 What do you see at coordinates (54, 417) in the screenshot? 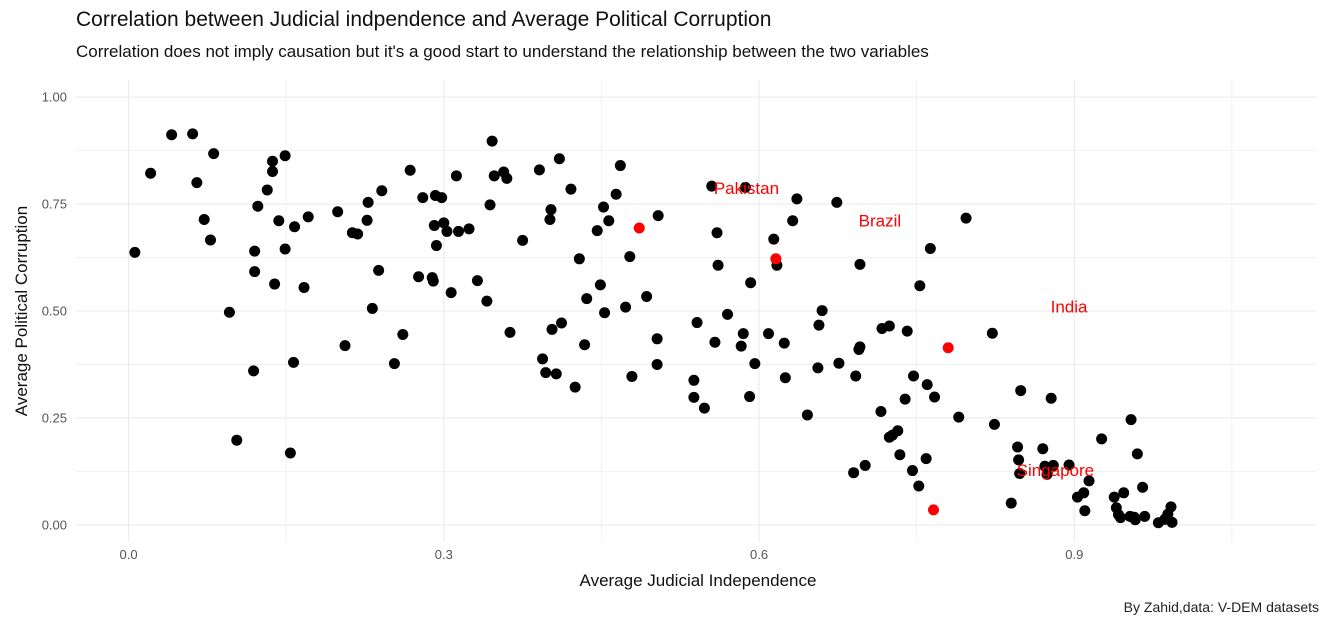
I see `y-tick-label: 0.25` at bounding box center [54, 417].